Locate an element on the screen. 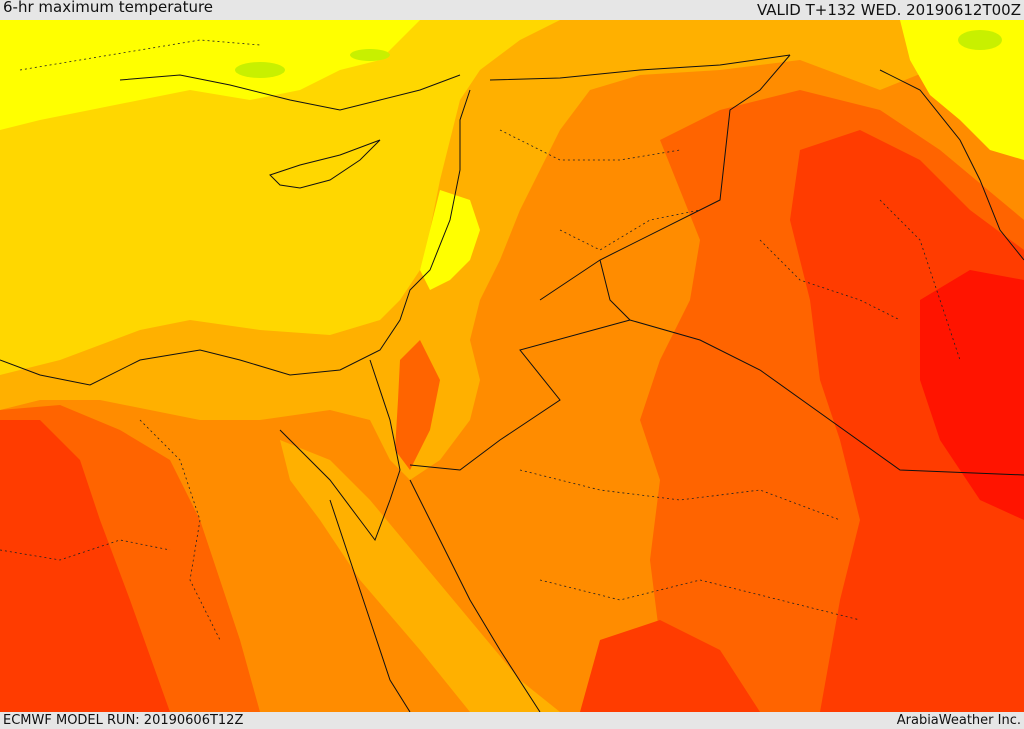  dark-orange-zone-sinai-gulf is located at coordinates (417, 405).